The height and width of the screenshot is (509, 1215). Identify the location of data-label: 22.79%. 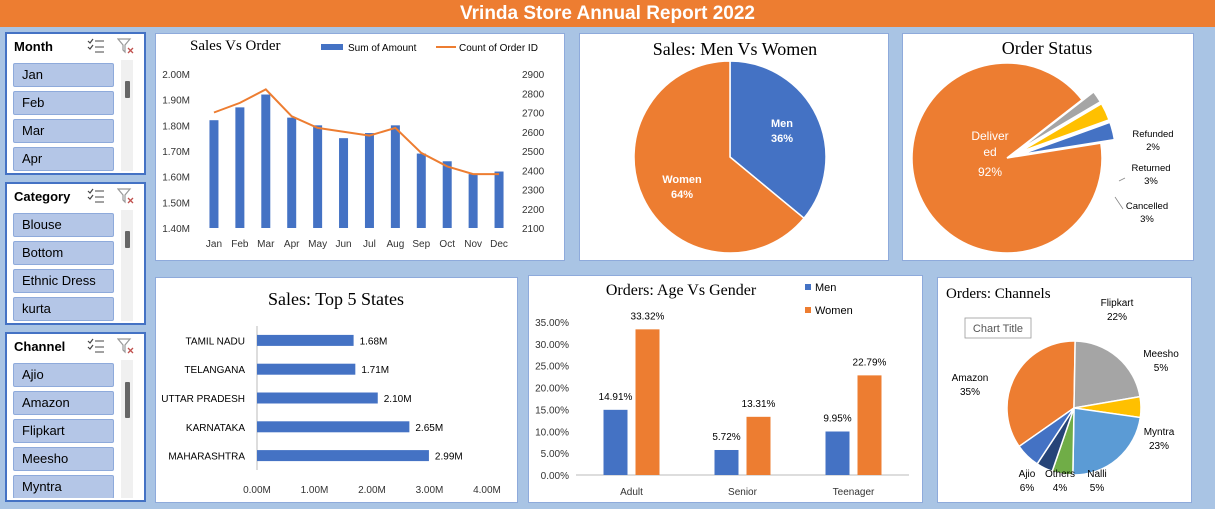
(870, 362).